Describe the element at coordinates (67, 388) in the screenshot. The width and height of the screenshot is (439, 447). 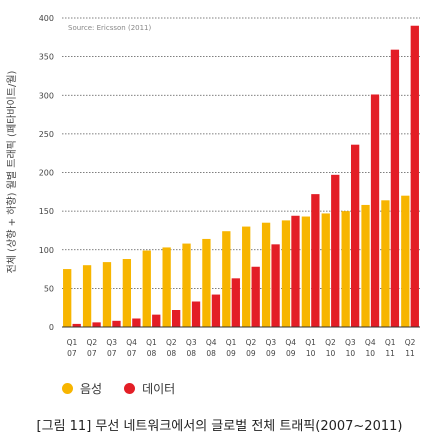
I see `legend-swatch-voice` at that location.